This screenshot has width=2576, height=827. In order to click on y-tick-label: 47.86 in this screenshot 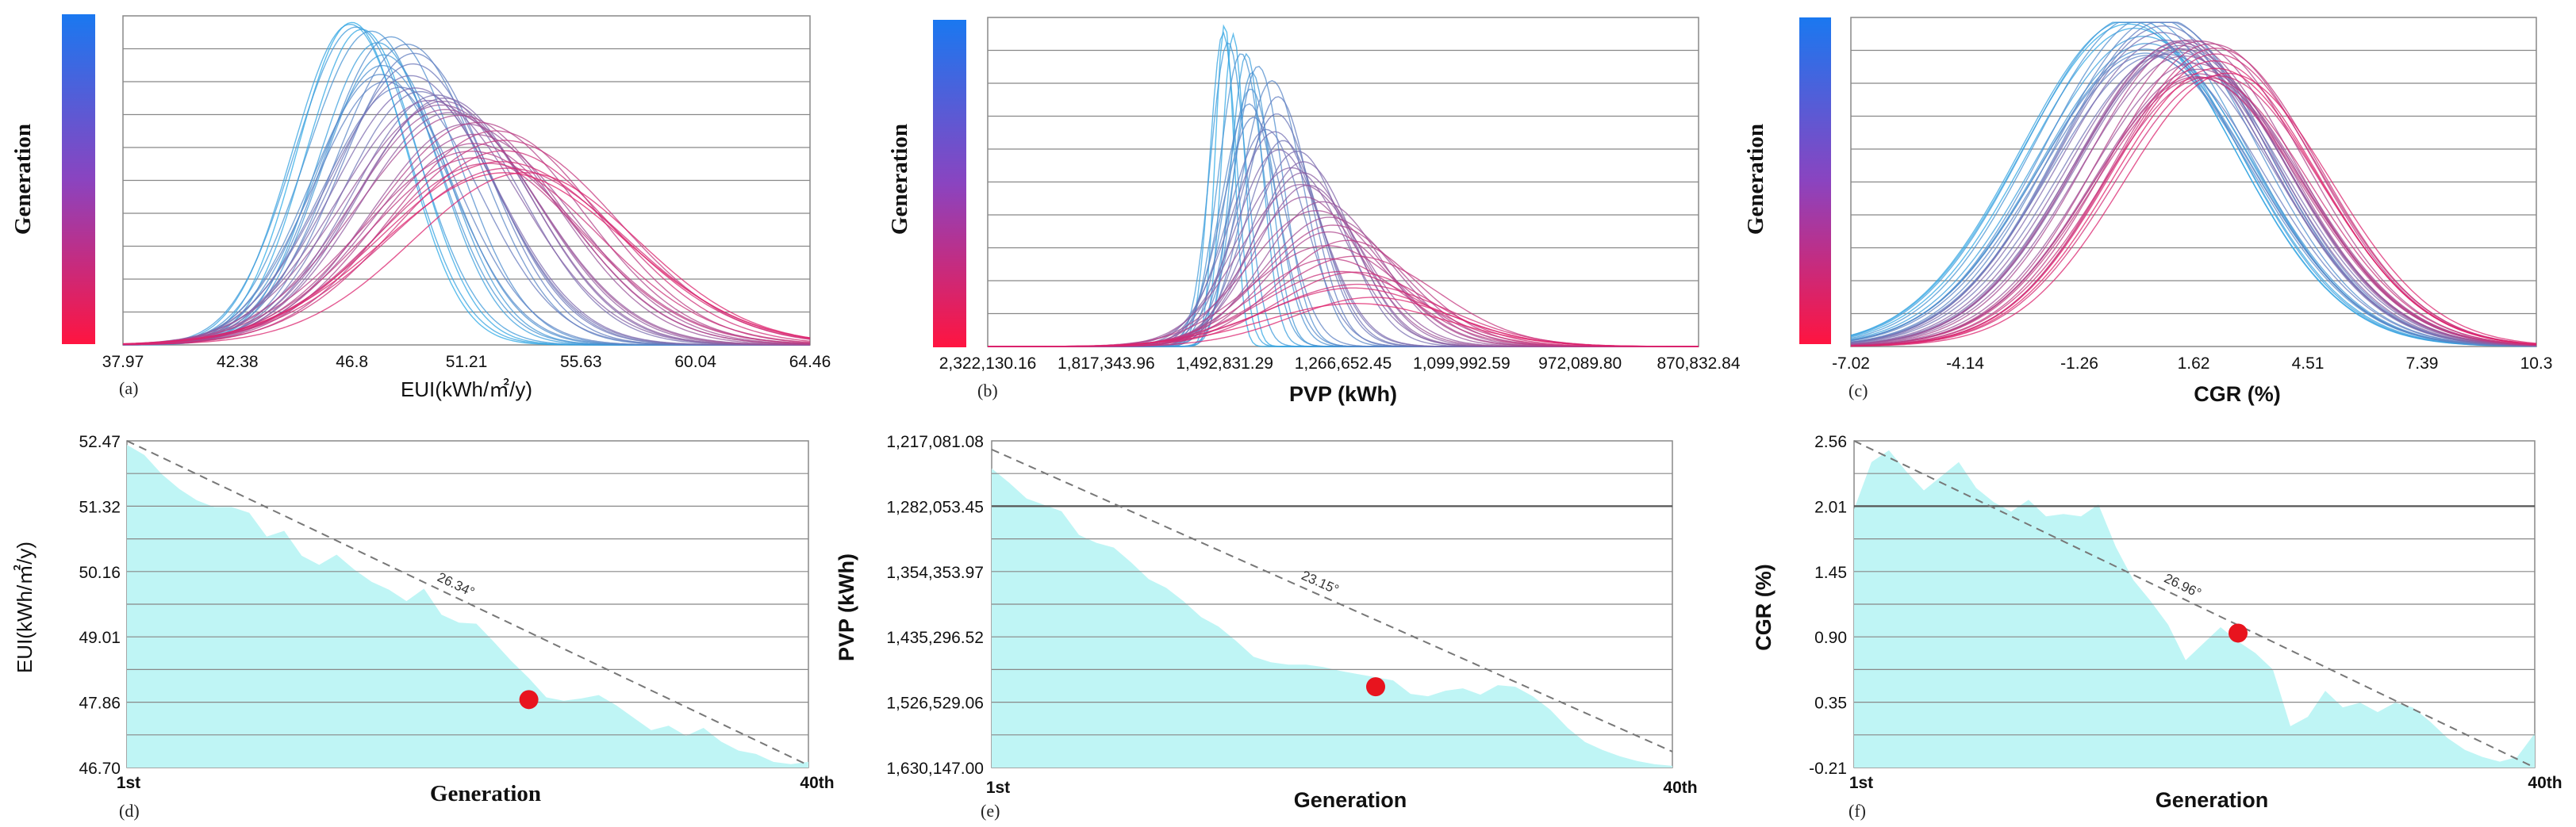, I will do `click(100, 704)`.